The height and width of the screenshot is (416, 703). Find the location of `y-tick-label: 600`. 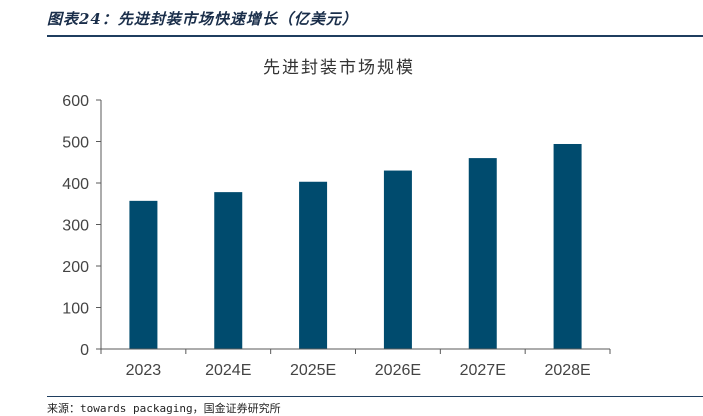

y-tick-label: 600 is located at coordinates (75, 101).